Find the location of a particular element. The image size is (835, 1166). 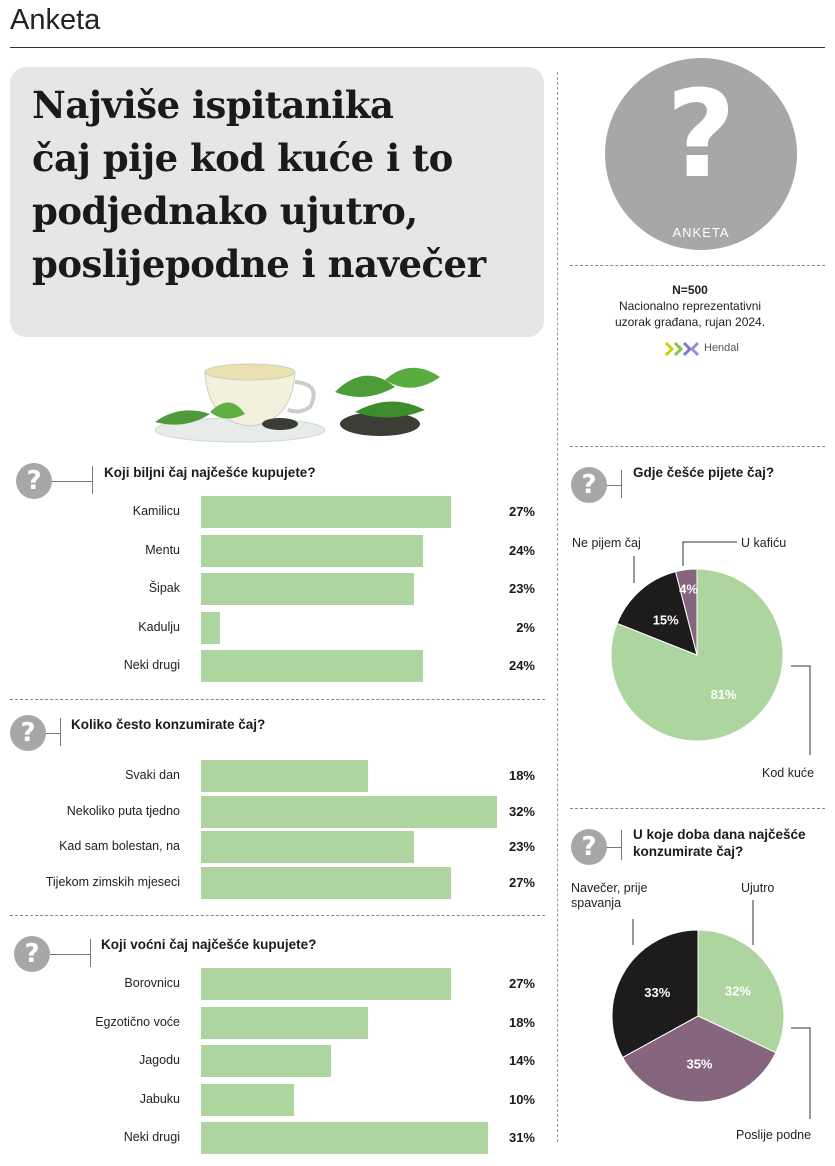

hendal-logo-icon is located at coordinates (682, 349).